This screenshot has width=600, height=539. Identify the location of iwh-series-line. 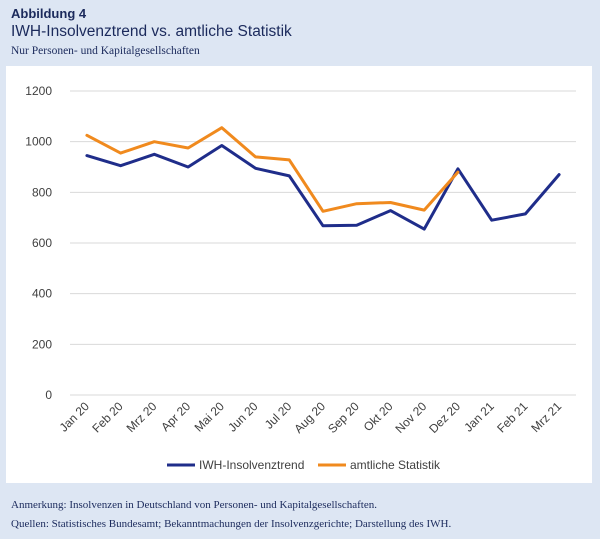
(323, 187).